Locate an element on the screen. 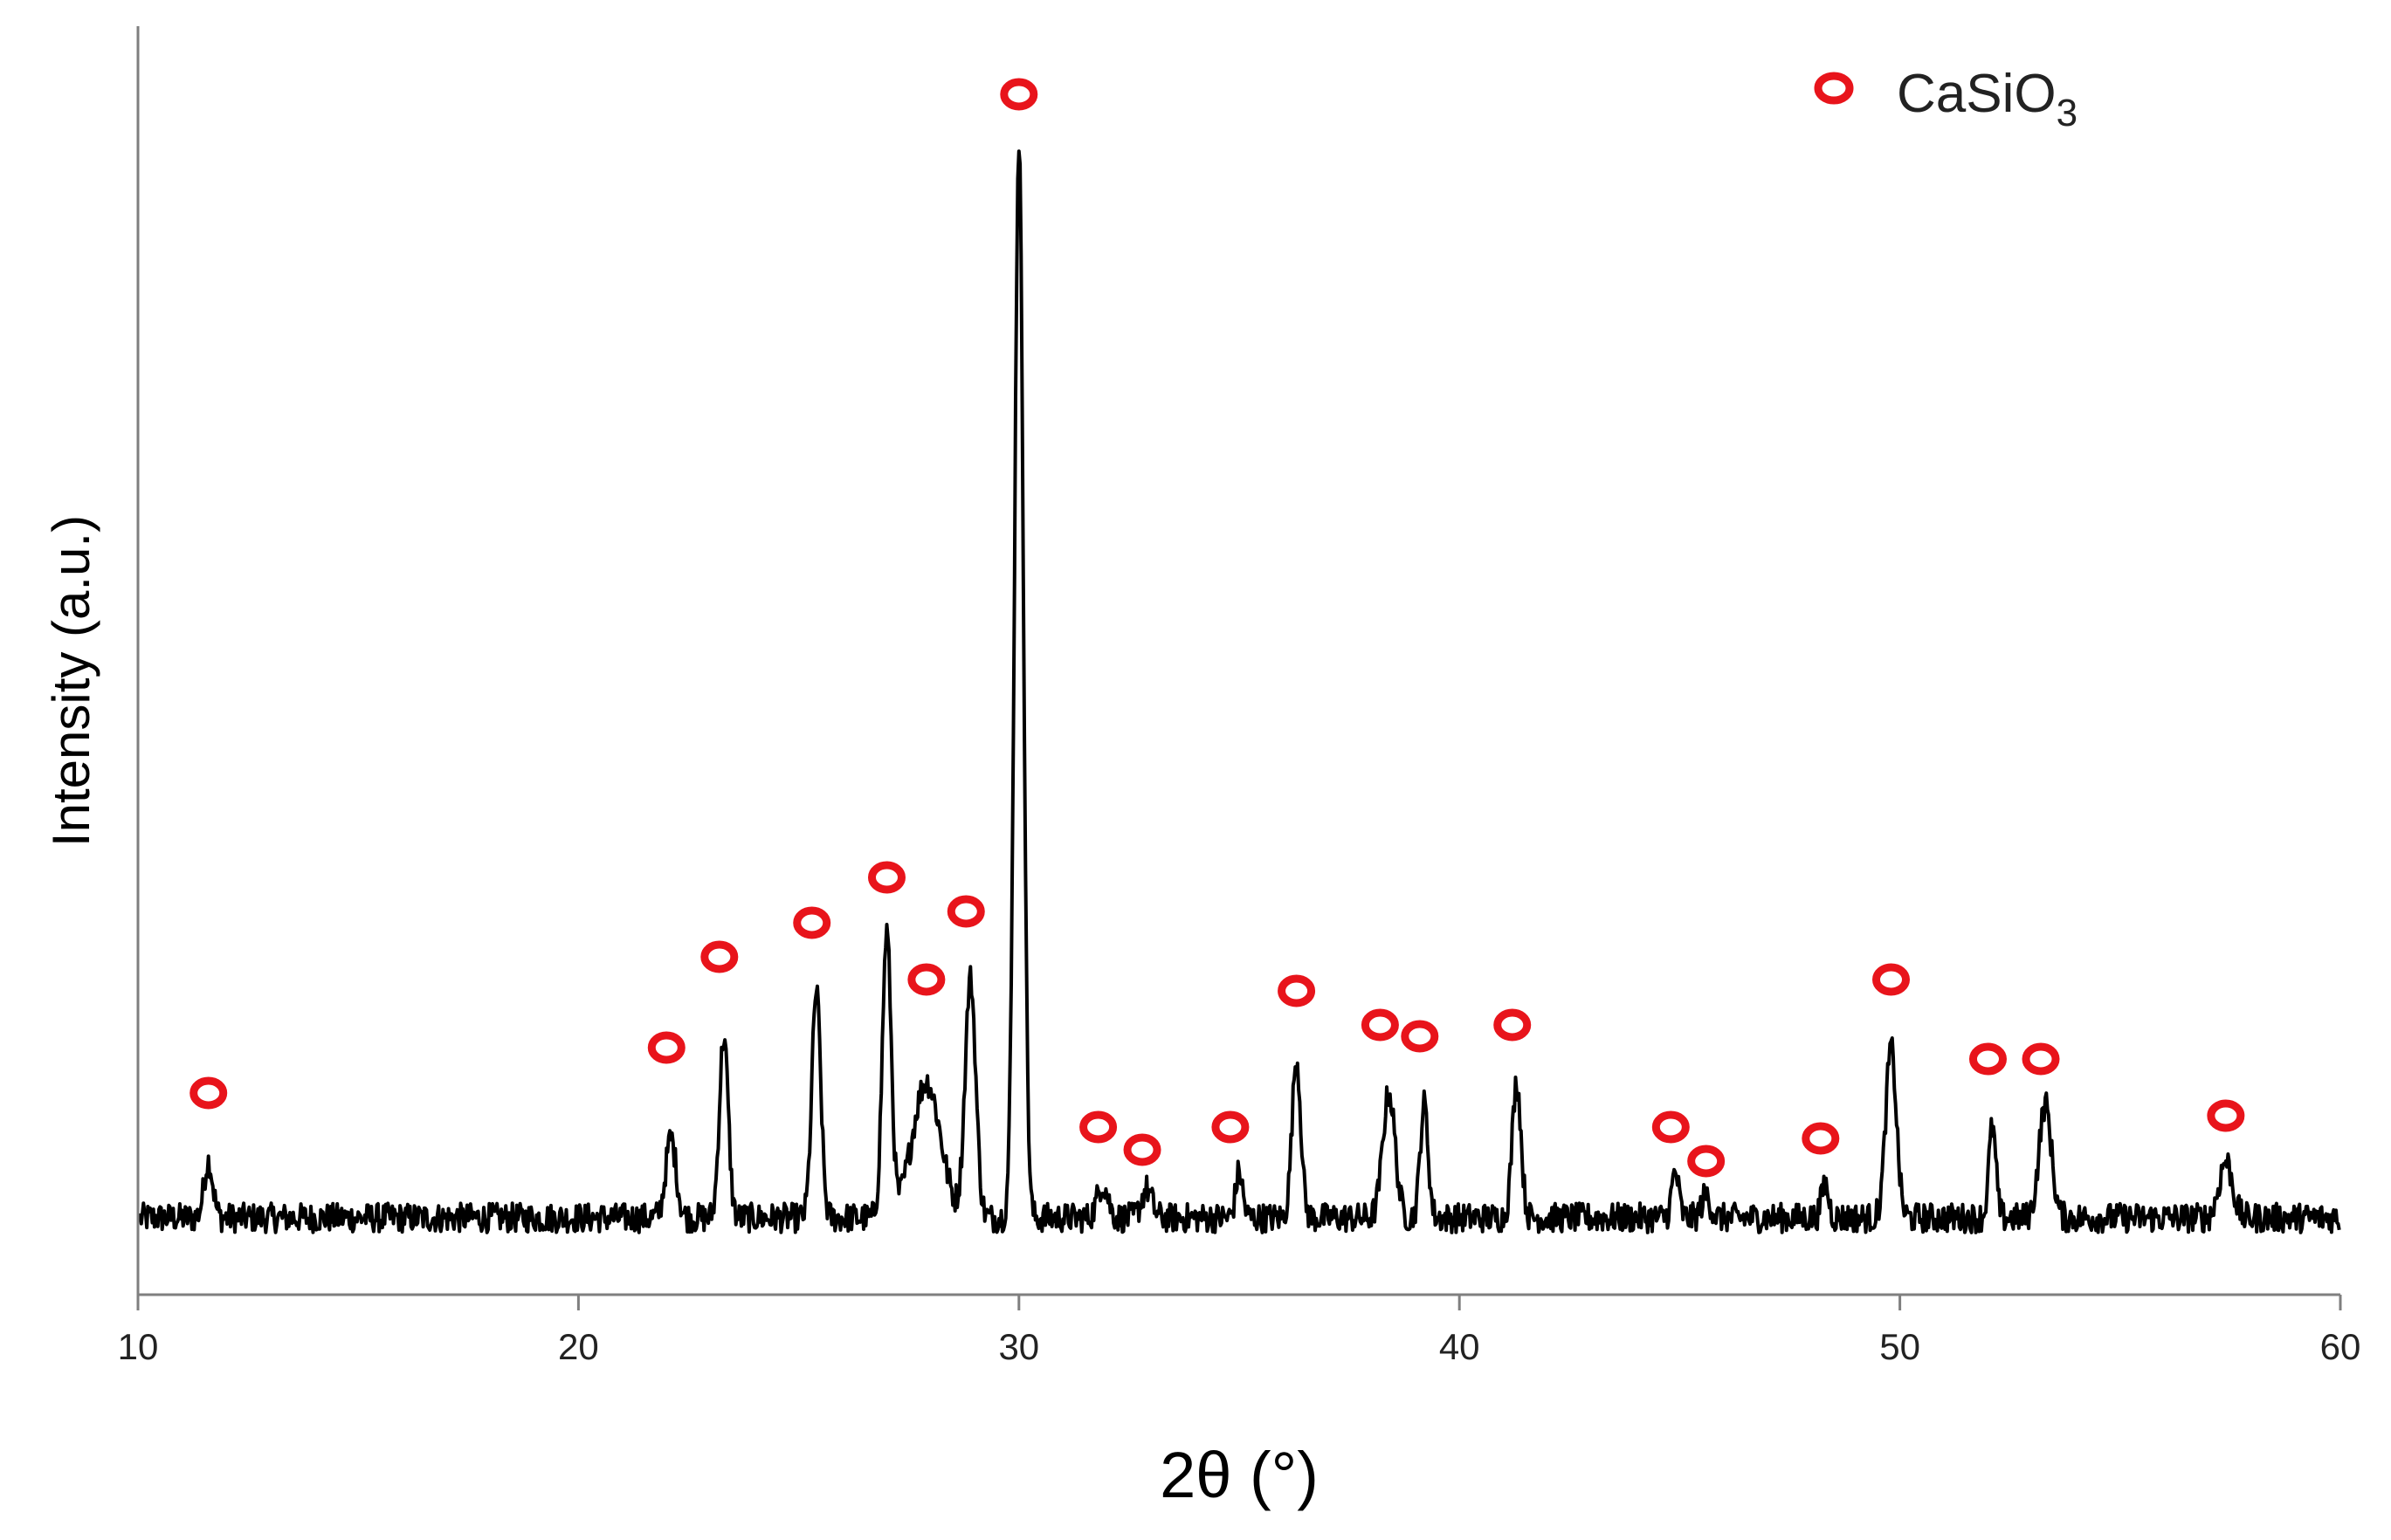 Image resolution: width=2391 pixels, height=1540 pixels. legend: CaSiO3 is located at coordinates (1945, 99).